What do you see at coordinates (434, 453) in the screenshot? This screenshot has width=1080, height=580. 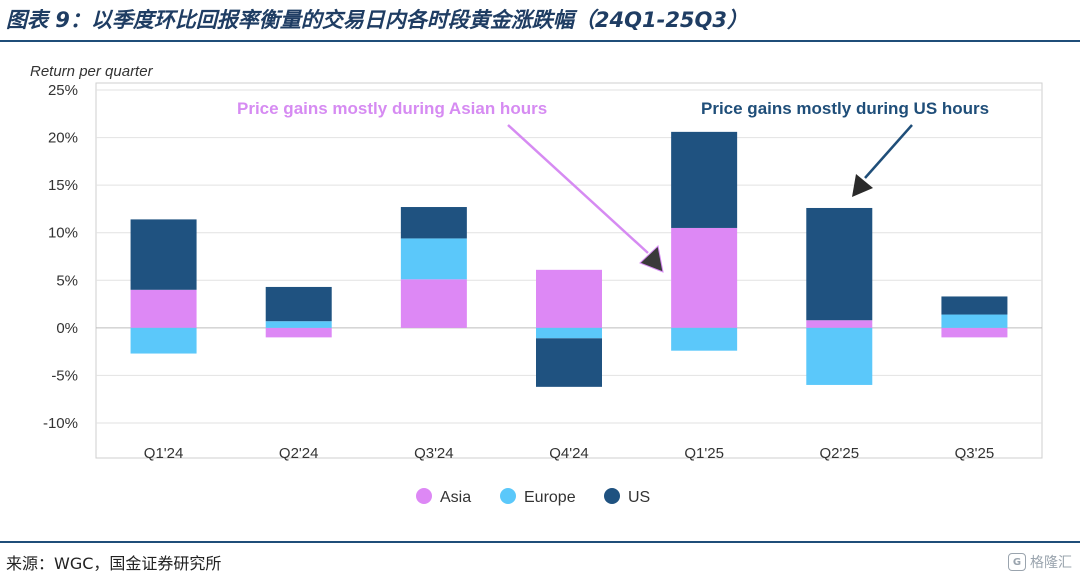 I see `x-tick-label: Q3'24` at bounding box center [434, 453].